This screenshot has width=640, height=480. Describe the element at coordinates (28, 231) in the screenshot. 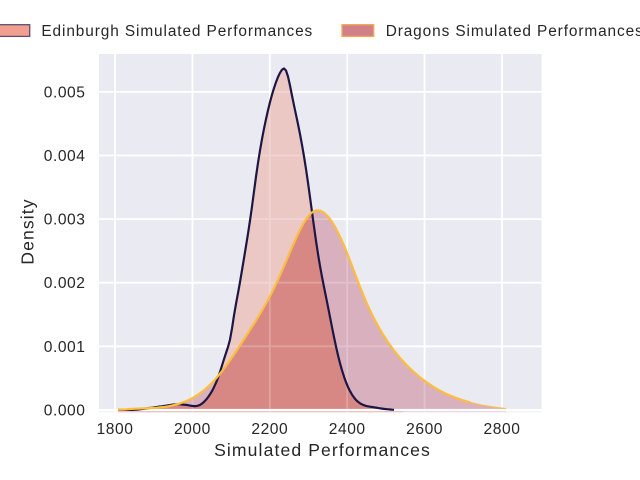

I see `svg-text: Density` at that location.